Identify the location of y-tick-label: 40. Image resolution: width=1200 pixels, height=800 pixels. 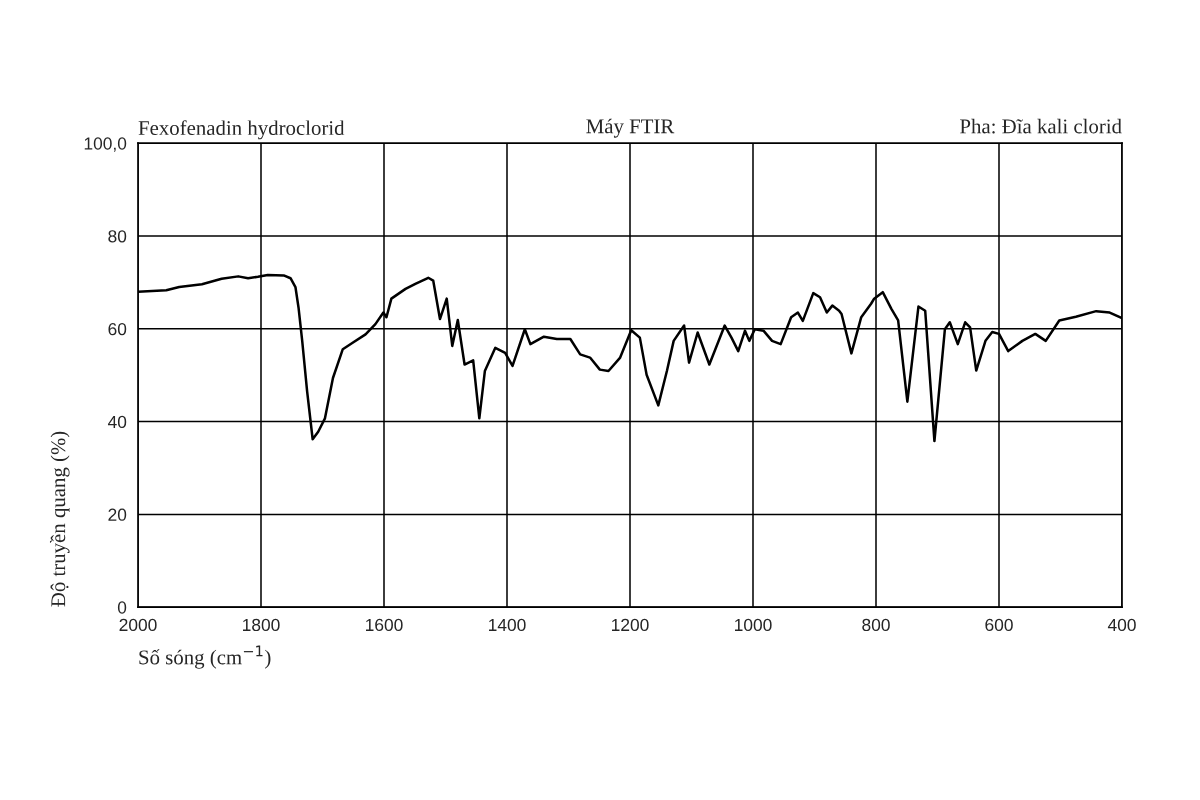
(117, 422).